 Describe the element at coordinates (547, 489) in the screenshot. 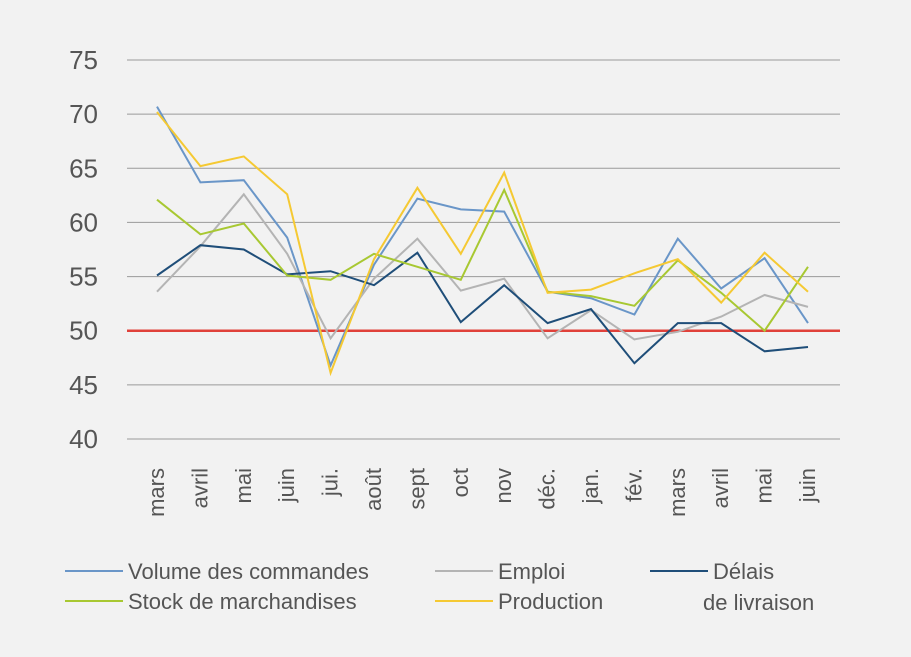

I see `x-tick-label: déc.` at that location.